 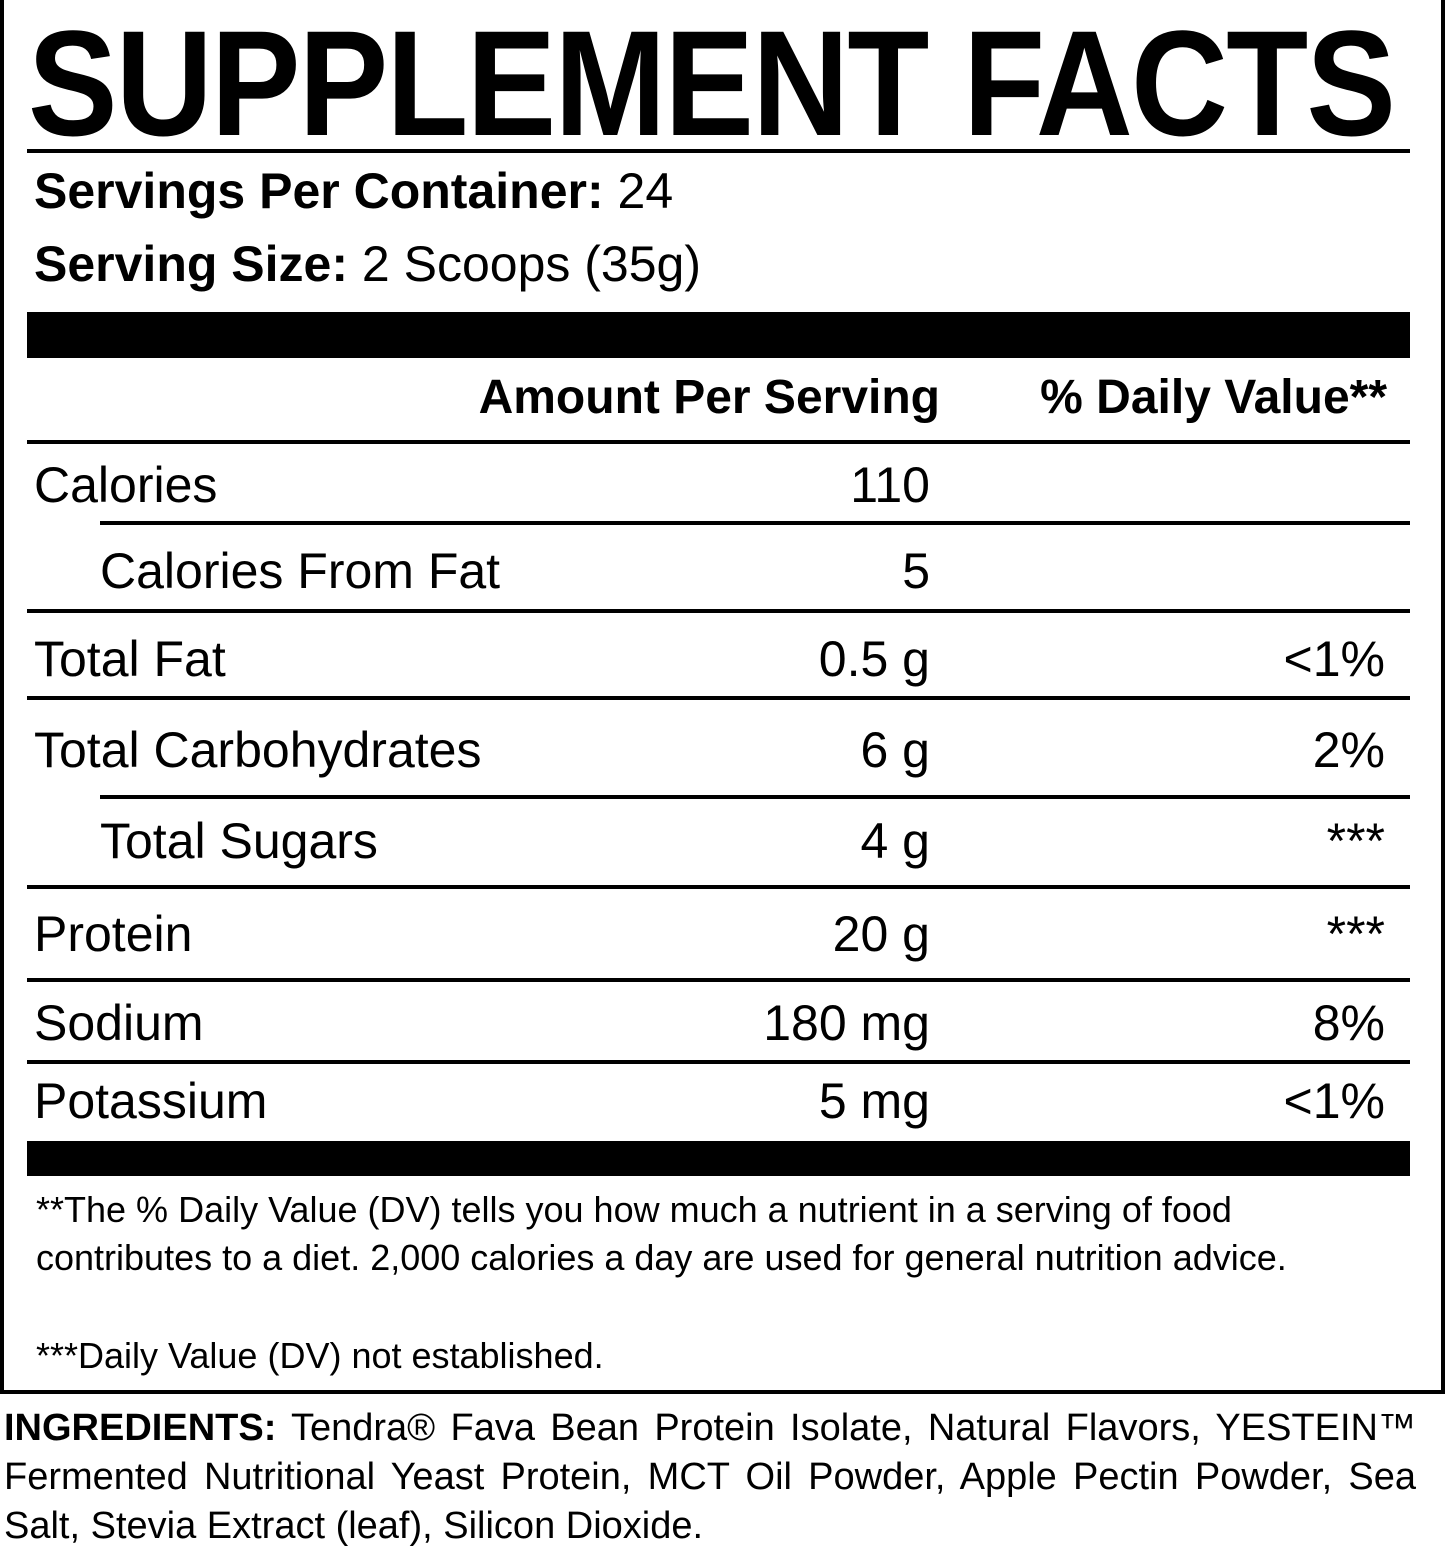 I want to click on nutrient-row-protein: Protein 20 g ***, so click(x=709, y=934).